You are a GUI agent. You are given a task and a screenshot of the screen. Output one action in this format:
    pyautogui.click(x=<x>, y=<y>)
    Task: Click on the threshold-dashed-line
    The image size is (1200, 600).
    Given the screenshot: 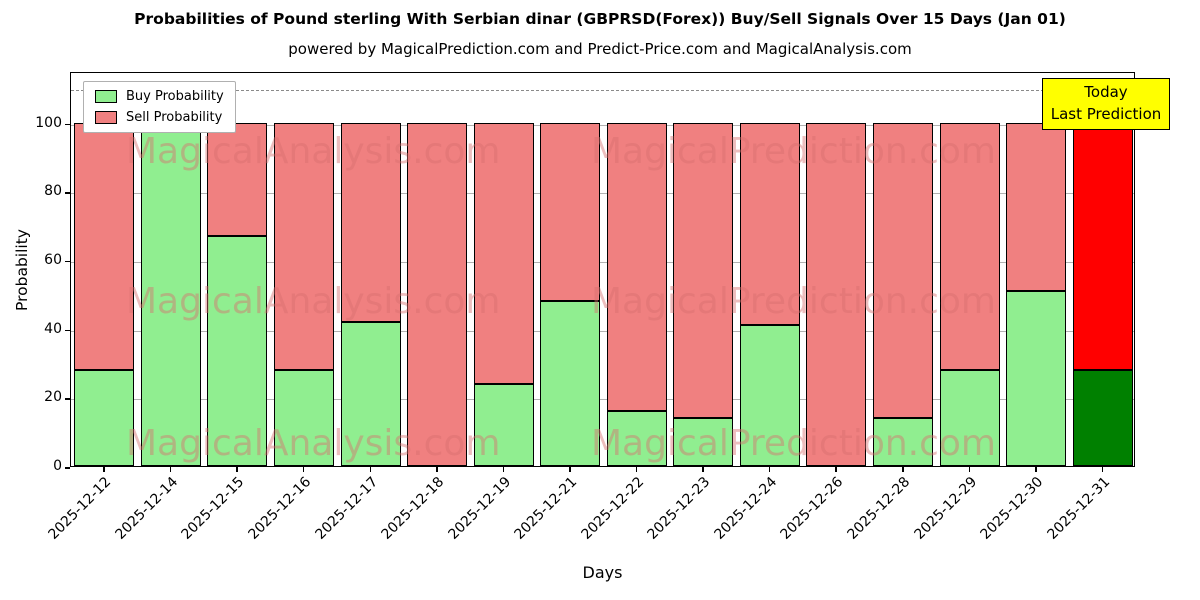 What is the action you would take?
    pyautogui.click(x=602, y=91)
    